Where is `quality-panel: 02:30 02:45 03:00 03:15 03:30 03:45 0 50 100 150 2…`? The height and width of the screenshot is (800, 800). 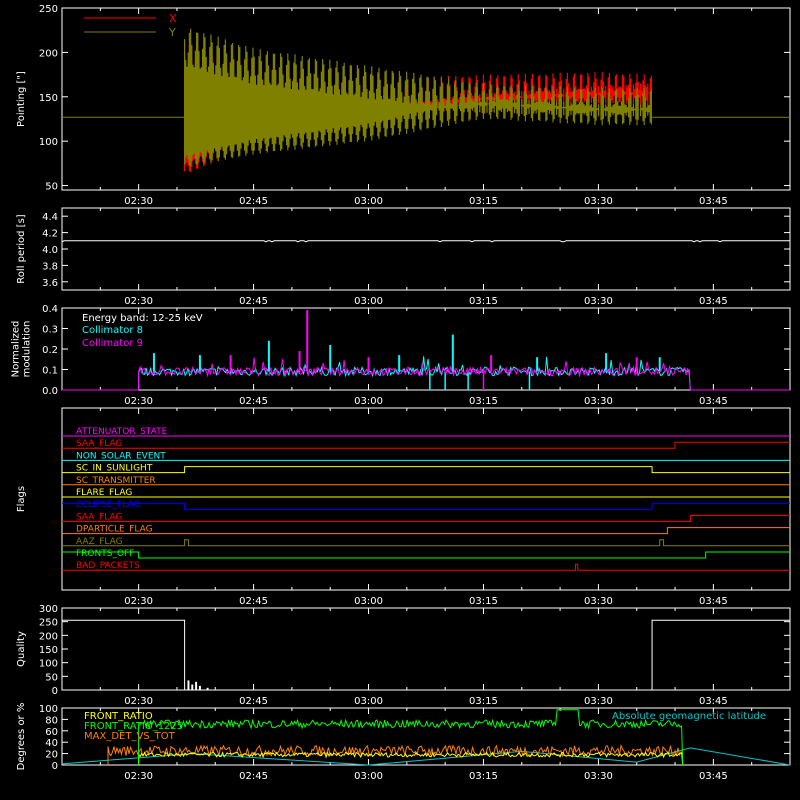 quality-panel: 02:30 02:45 03:00 03:15 03:30 03:45 0 50 100 150 2… is located at coordinates (403, 655).